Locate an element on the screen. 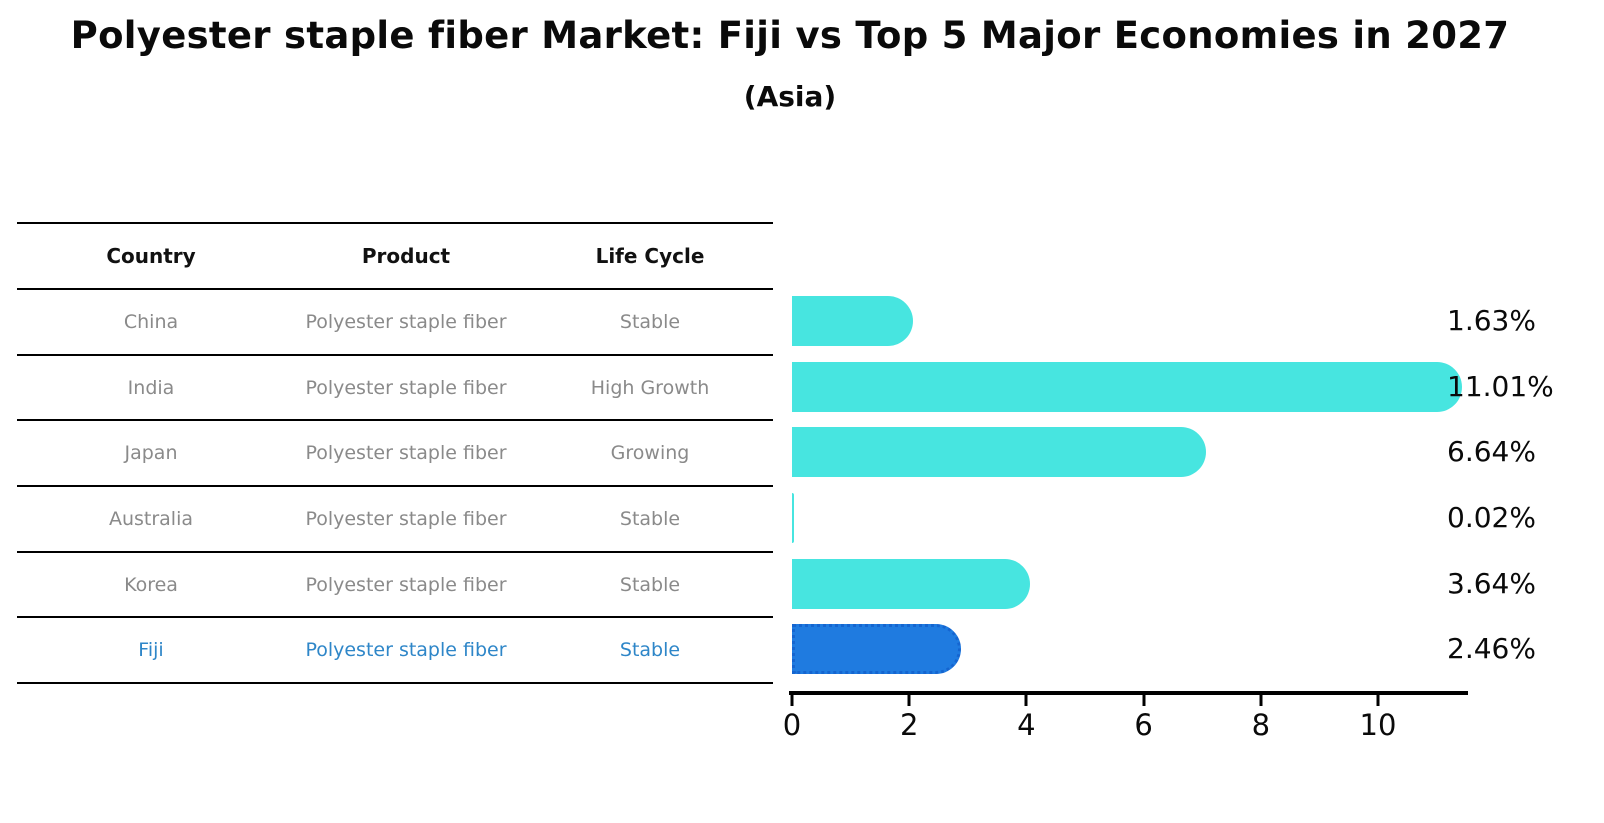 The image size is (1604, 823). bar-fiji is located at coordinates (877, 649).